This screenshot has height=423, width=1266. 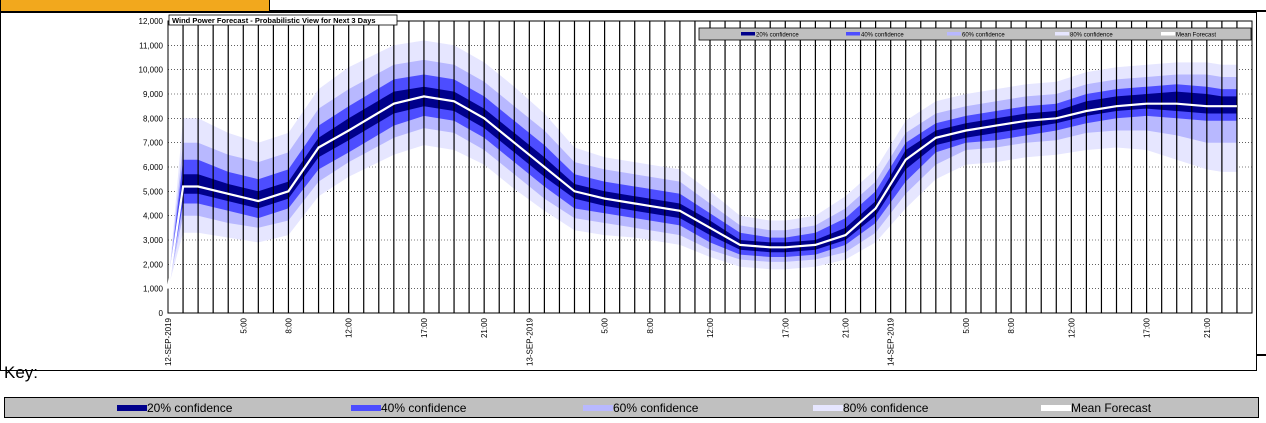 I want to click on legend-entry: 40% confidence, so click(x=882, y=36).